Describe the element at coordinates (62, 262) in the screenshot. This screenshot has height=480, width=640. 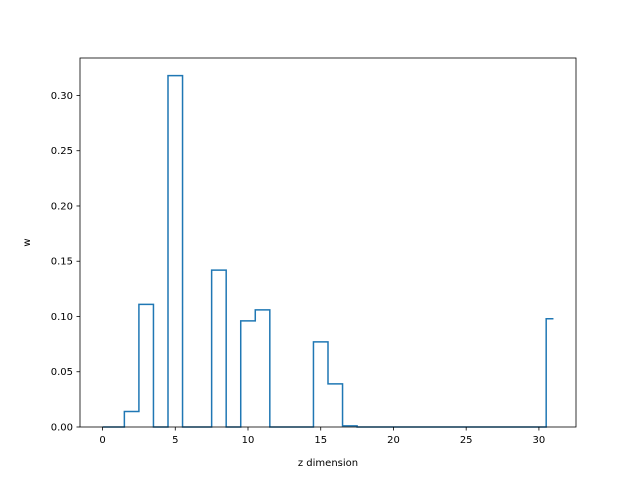
I see `y-tick-label: 0.15` at that location.